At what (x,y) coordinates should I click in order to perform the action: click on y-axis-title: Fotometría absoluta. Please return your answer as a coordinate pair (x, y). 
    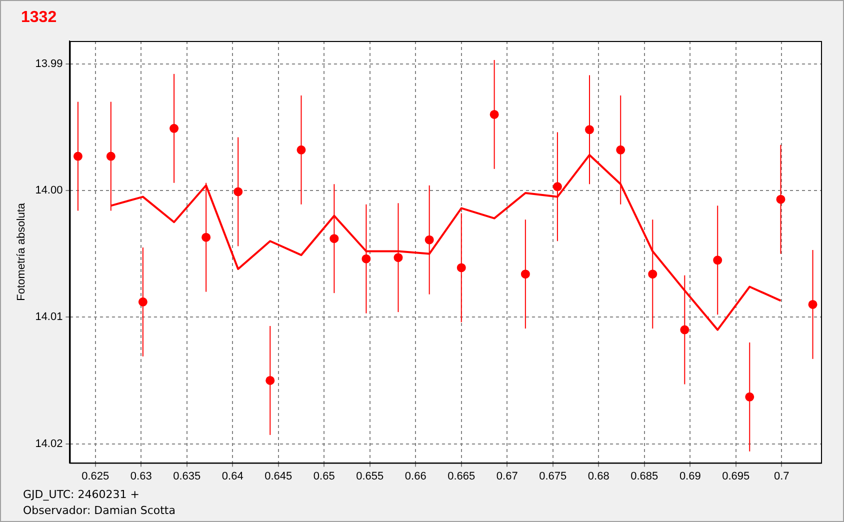
    Looking at the image, I should click on (22, 251).